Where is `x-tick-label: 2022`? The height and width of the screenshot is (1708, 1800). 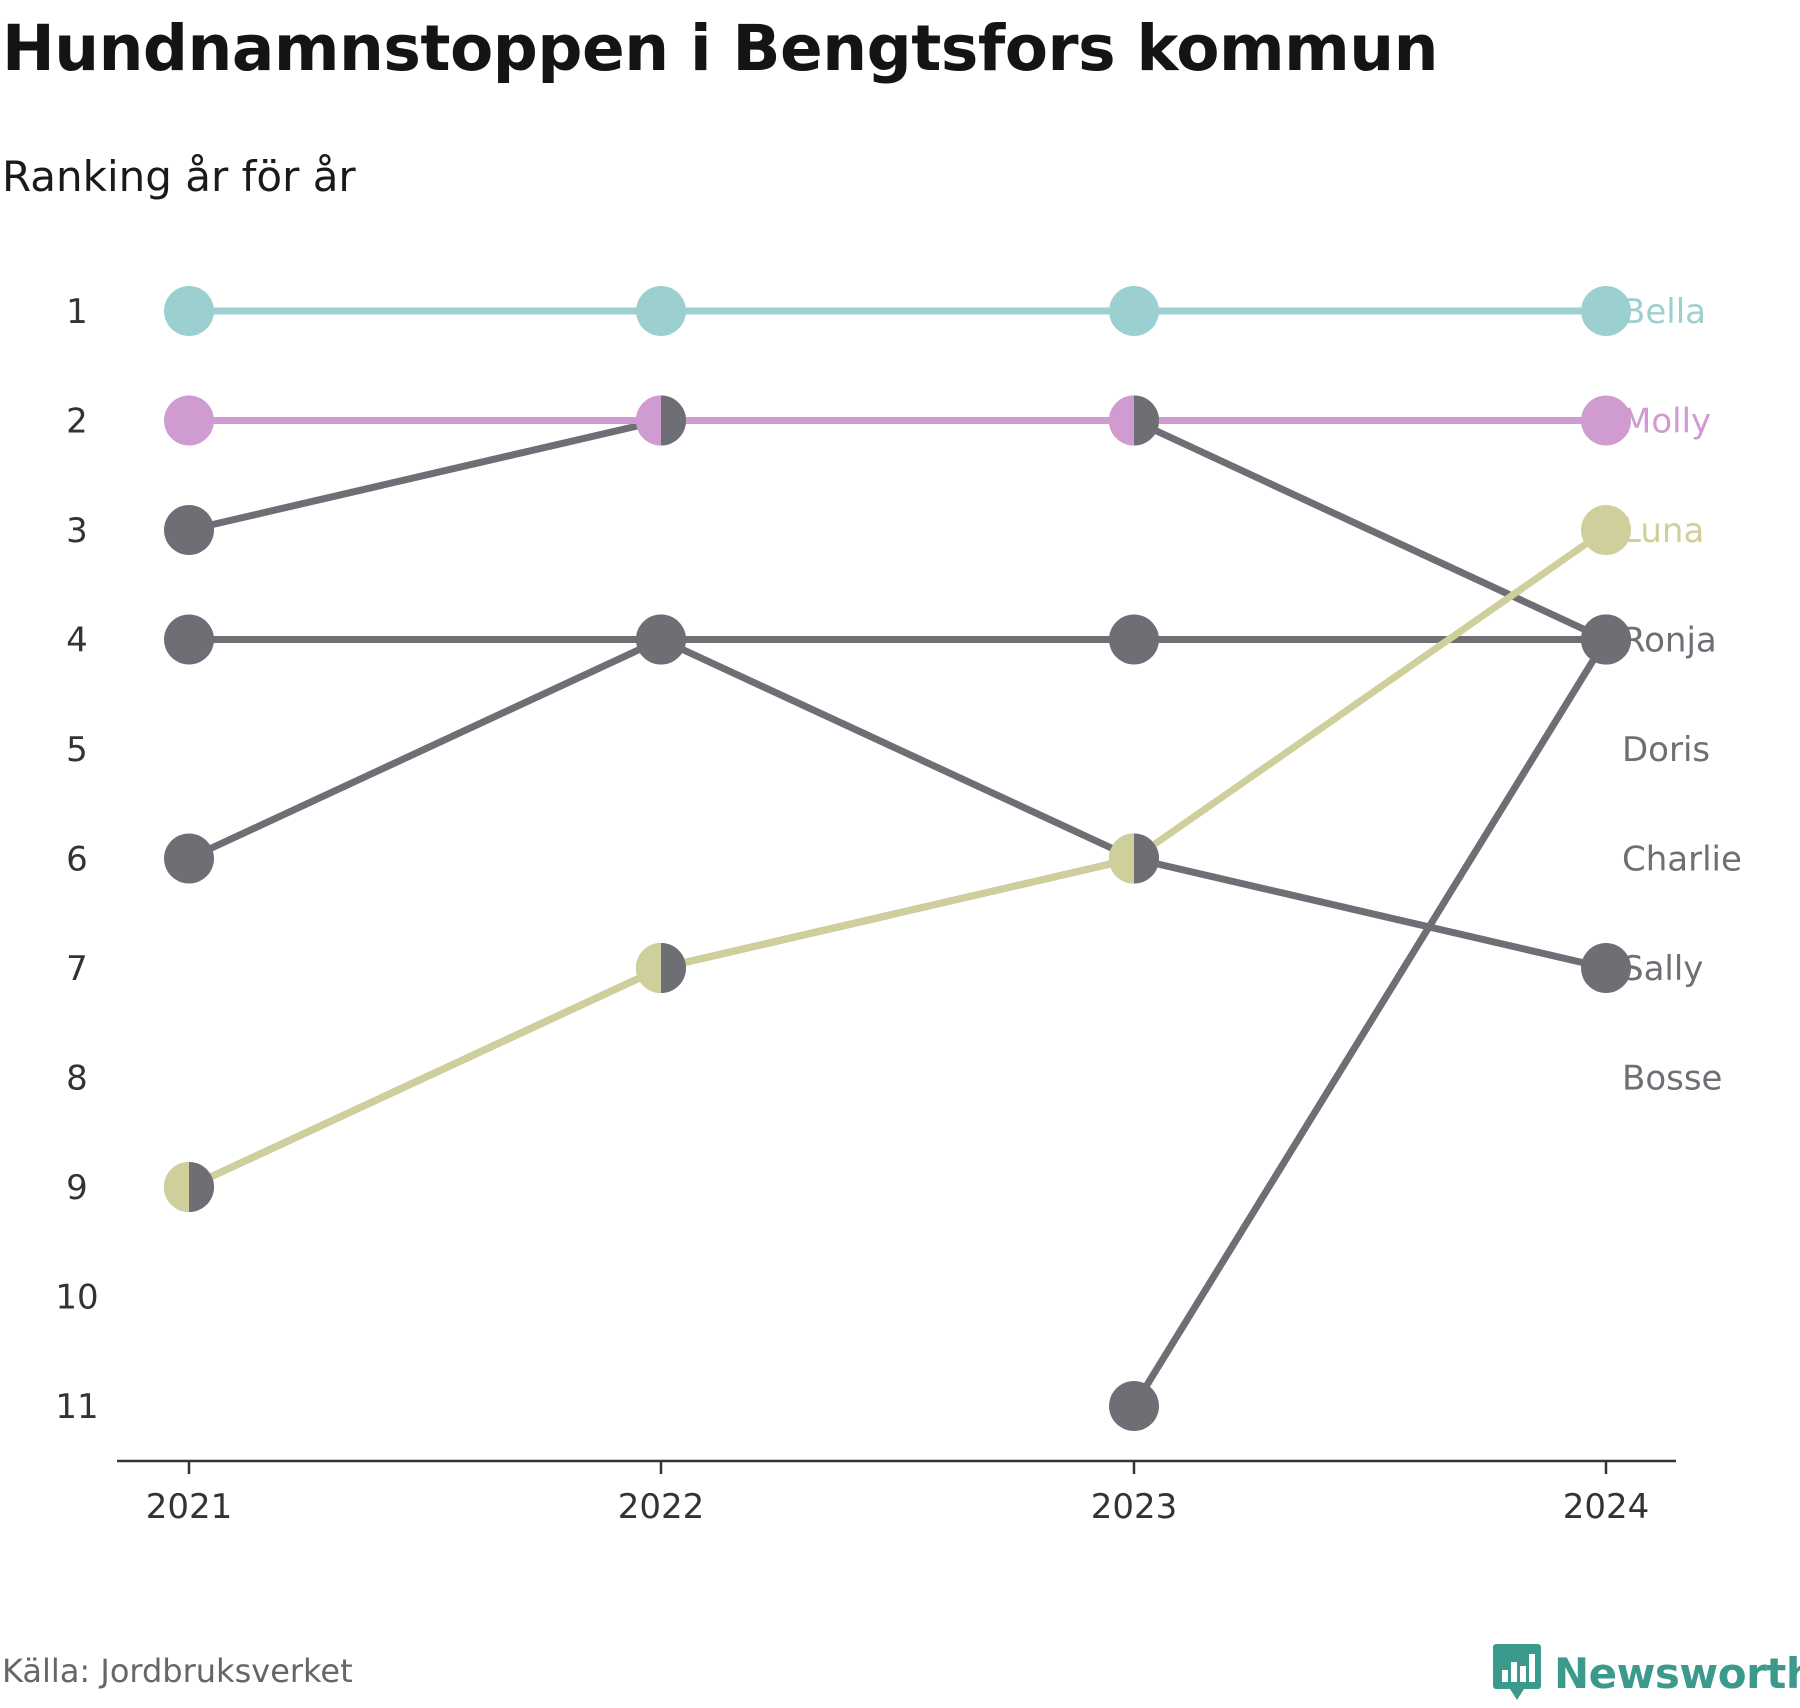 x-tick-label: 2022 is located at coordinates (661, 1507).